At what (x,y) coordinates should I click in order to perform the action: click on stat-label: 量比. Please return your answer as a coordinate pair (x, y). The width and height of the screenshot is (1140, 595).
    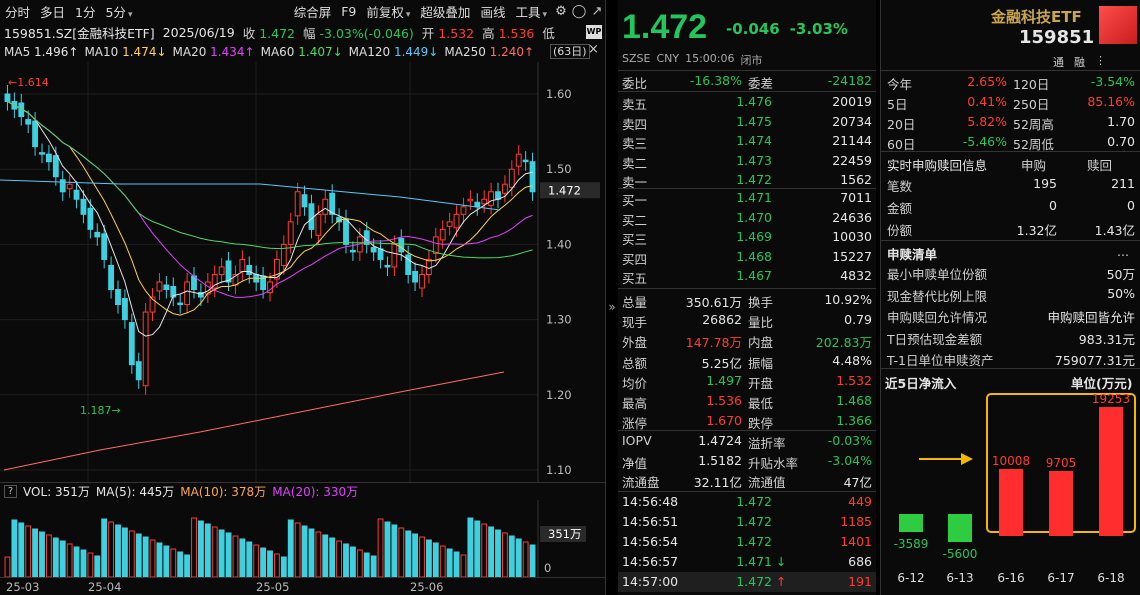
    Looking at the image, I should click on (761, 323).